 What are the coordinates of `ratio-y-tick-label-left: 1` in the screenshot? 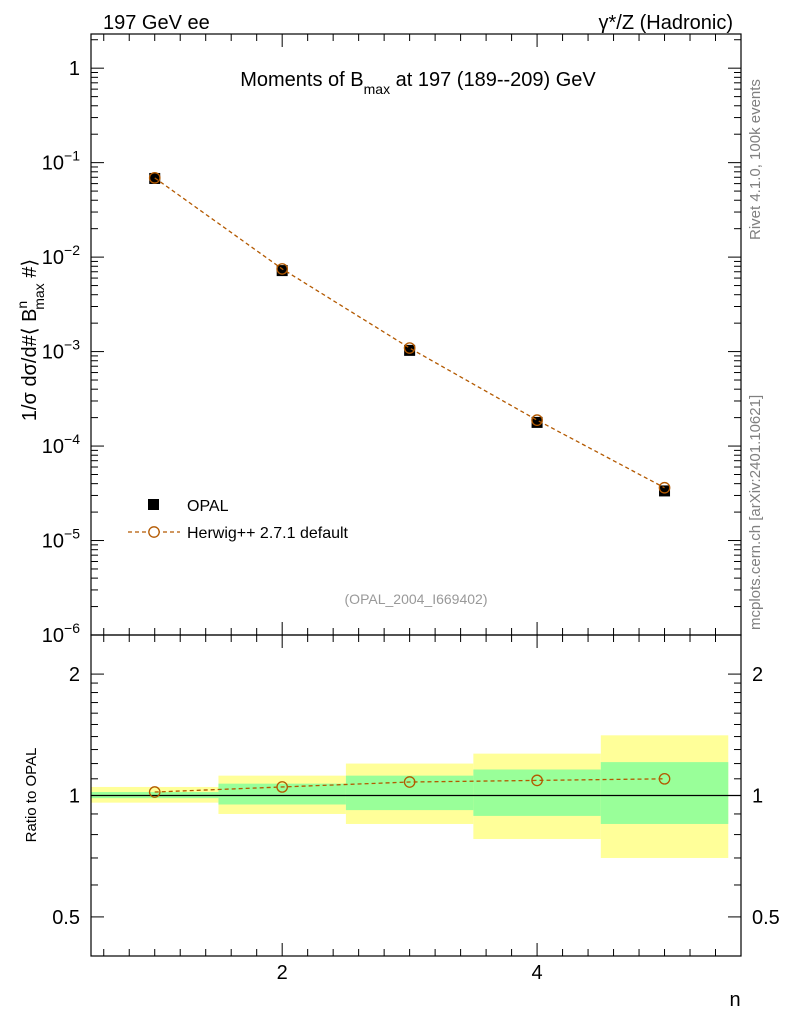 It's located at (74, 797).